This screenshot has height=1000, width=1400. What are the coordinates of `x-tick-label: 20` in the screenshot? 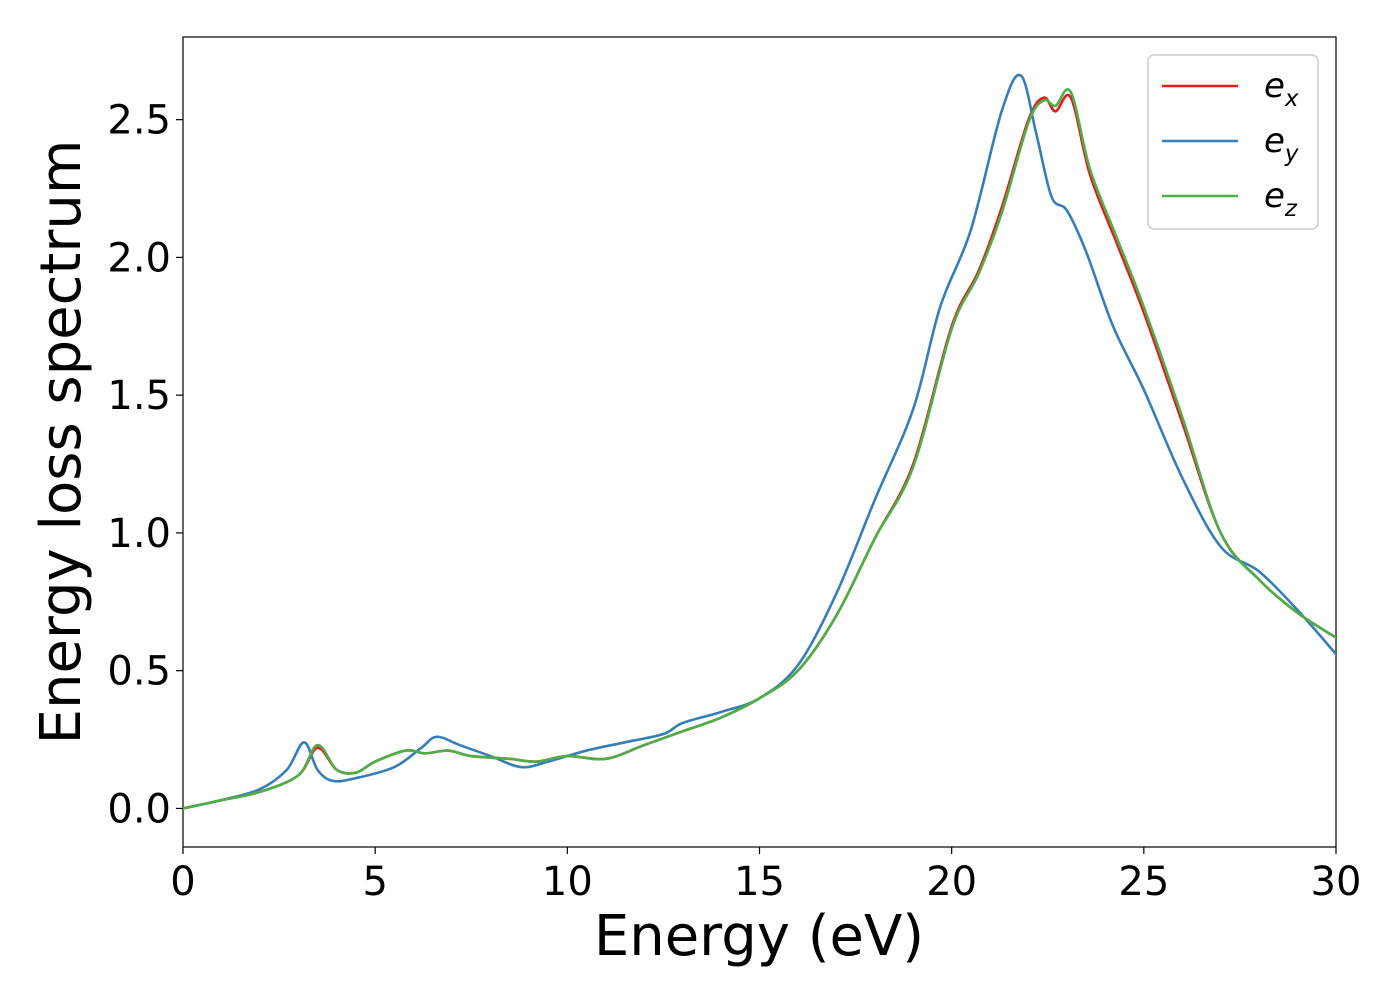 It's located at (951, 882).